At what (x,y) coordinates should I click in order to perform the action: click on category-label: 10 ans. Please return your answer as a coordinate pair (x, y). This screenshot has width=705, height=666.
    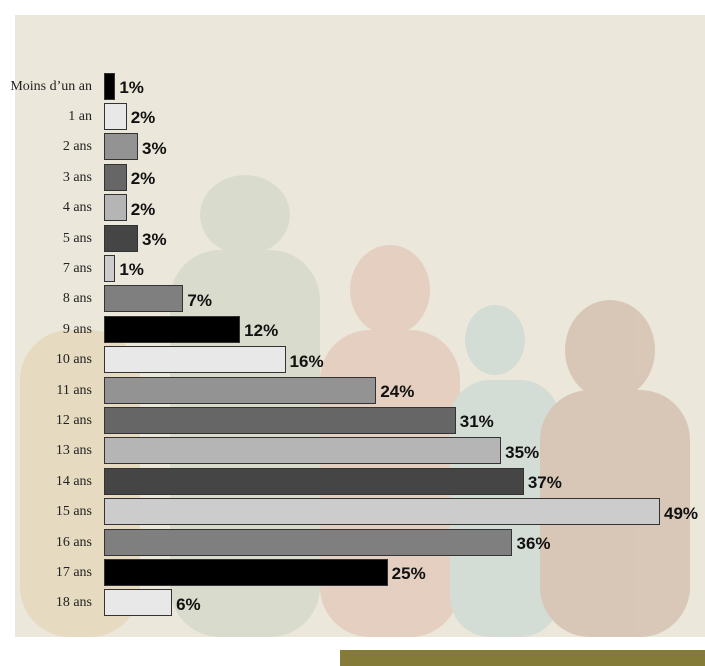
    Looking at the image, I should click on (73, 360).